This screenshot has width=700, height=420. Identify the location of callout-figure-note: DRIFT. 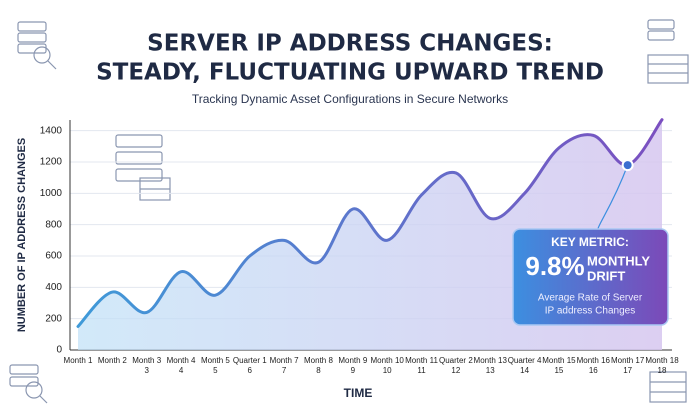
(606, 275).